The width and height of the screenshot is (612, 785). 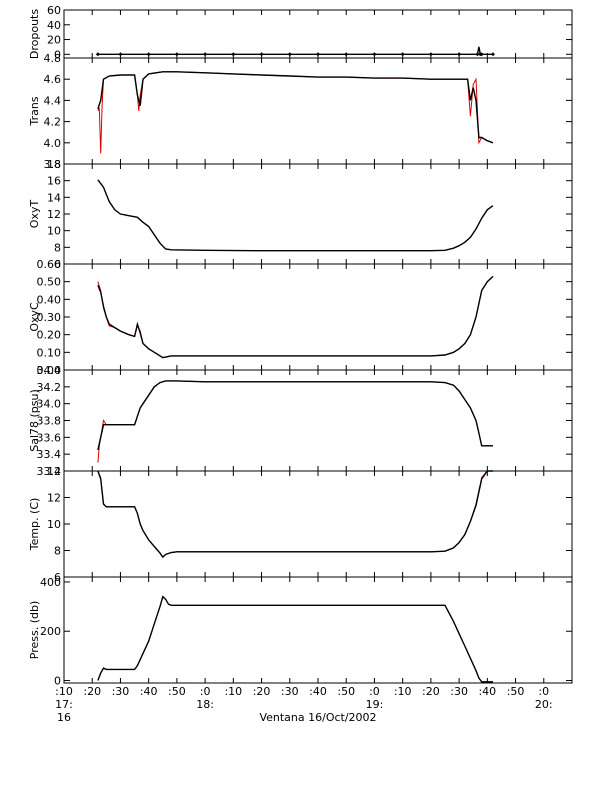 I want to click on x-axis-title: Ventana 16/Oct/2002, so click(x=317, y=717).